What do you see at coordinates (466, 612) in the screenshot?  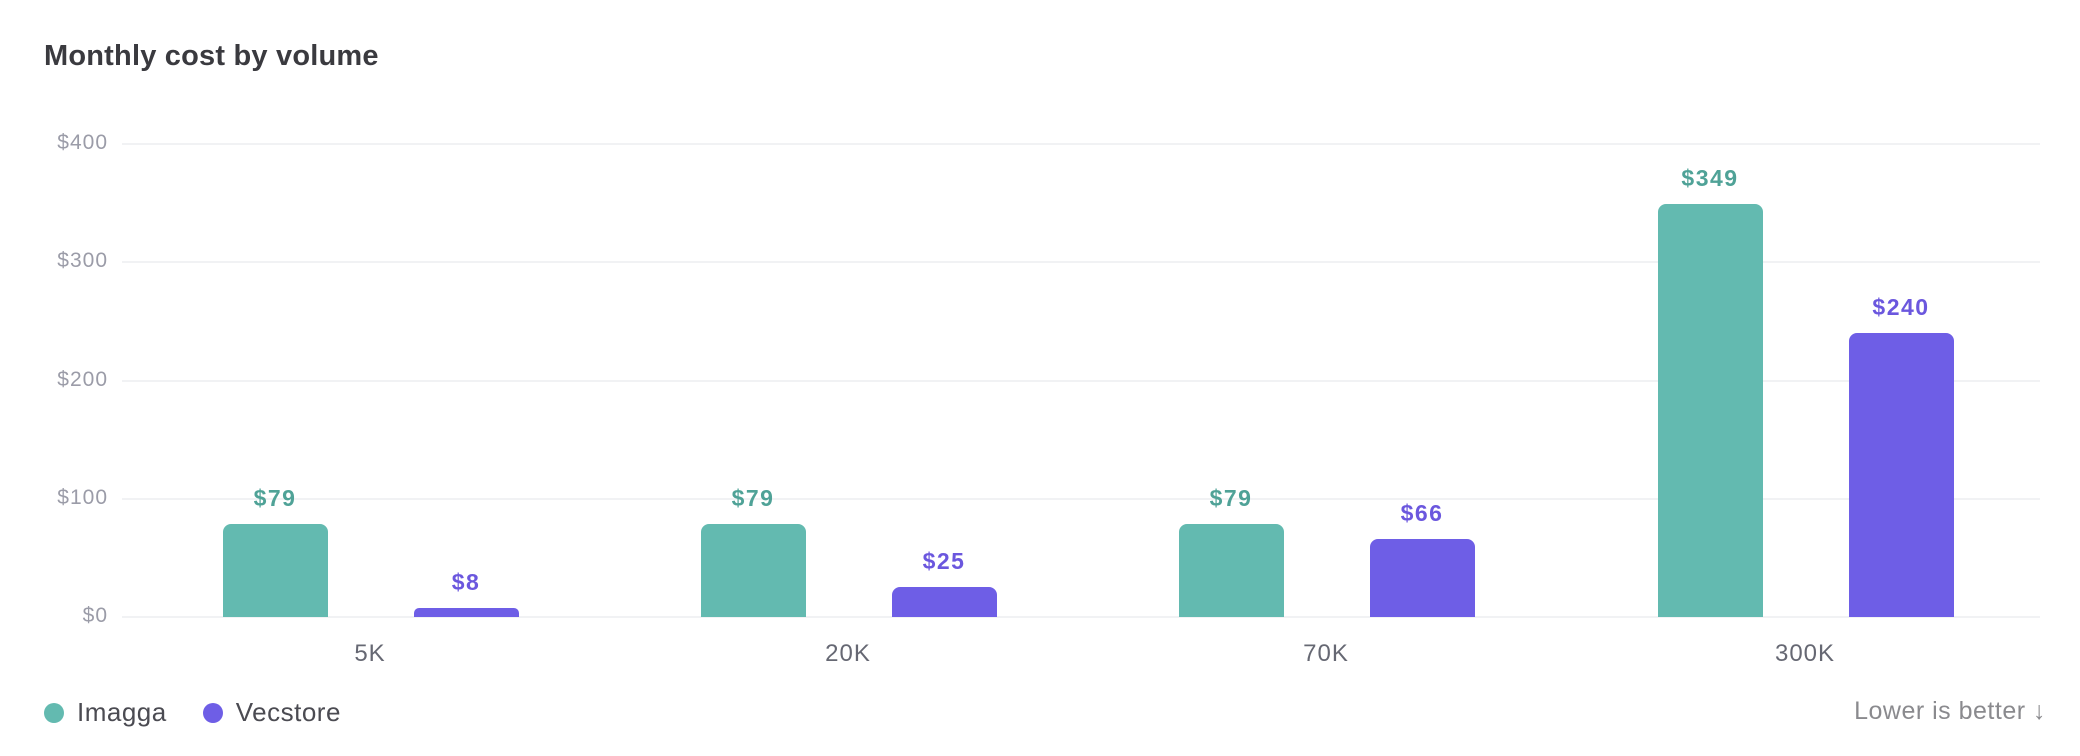 I see `bar-vecstore-5k` at bounding box center [466, 612].